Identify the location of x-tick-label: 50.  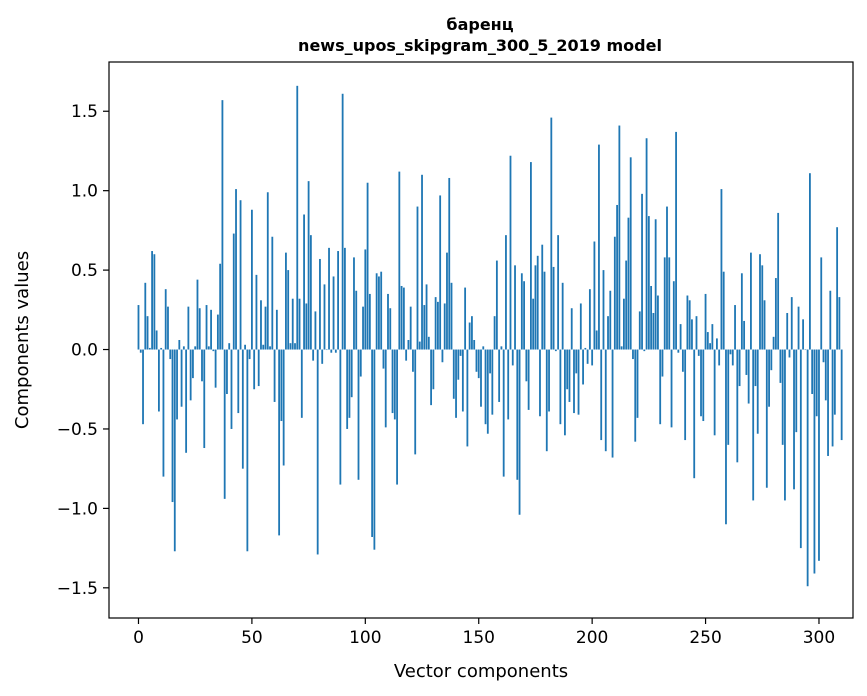
(252, 638).